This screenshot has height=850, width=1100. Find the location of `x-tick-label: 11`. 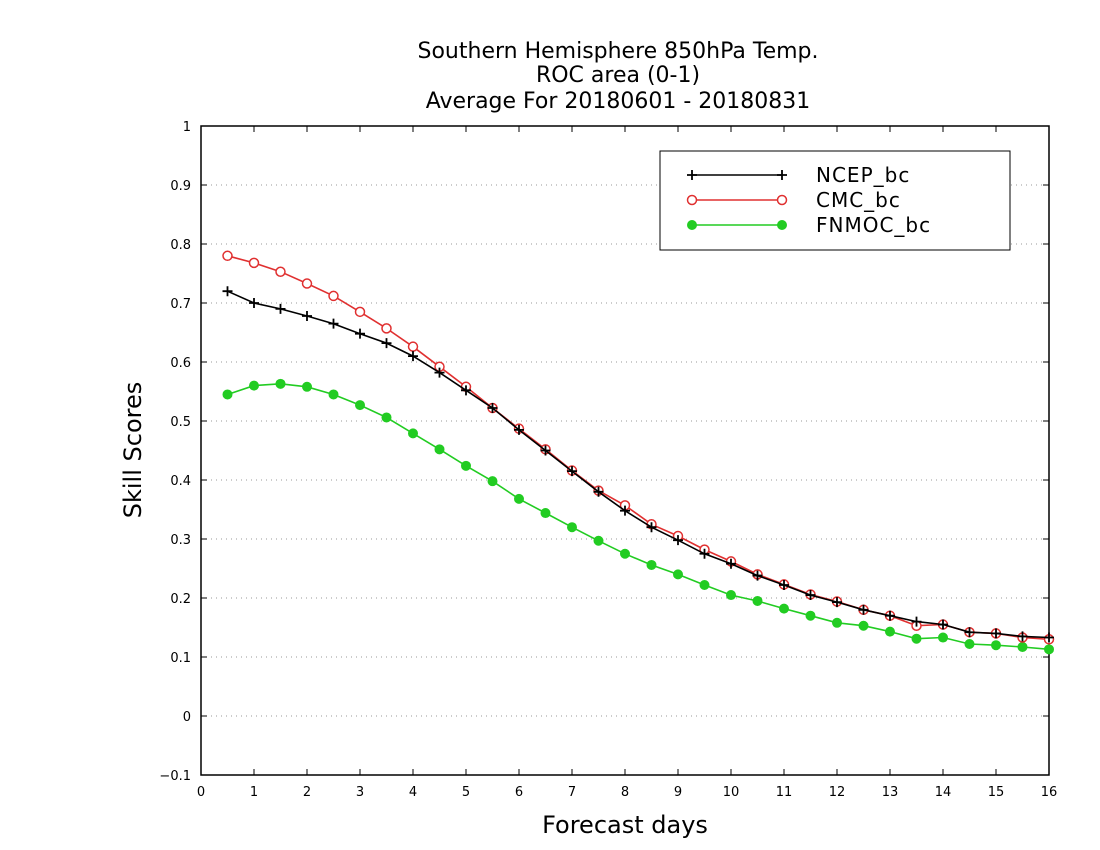

x-tick-label: 11 is located at coordinates (784, 792).